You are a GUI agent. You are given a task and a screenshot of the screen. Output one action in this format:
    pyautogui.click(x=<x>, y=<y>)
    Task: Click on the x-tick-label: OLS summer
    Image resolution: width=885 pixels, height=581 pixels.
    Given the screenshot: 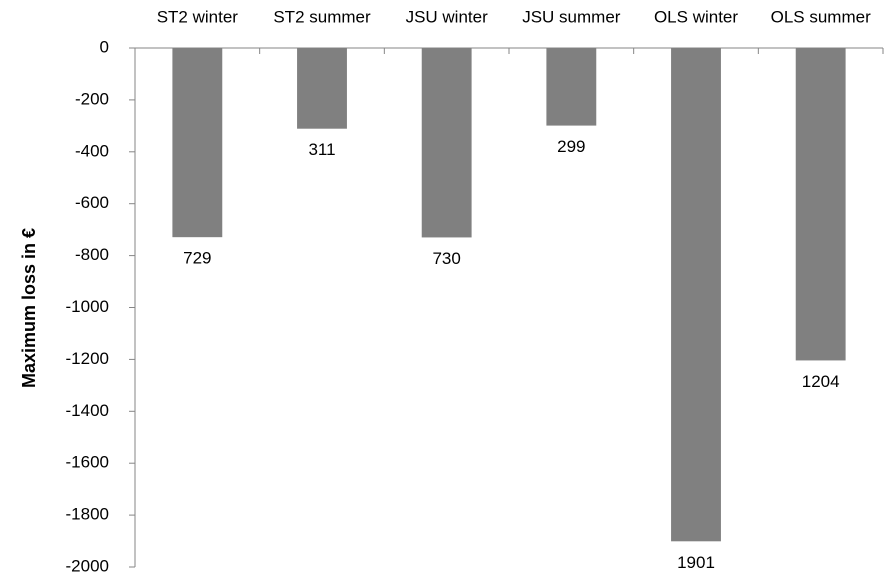 What is the action you would take?
    pyautogui.click(x=821, y=16)
    